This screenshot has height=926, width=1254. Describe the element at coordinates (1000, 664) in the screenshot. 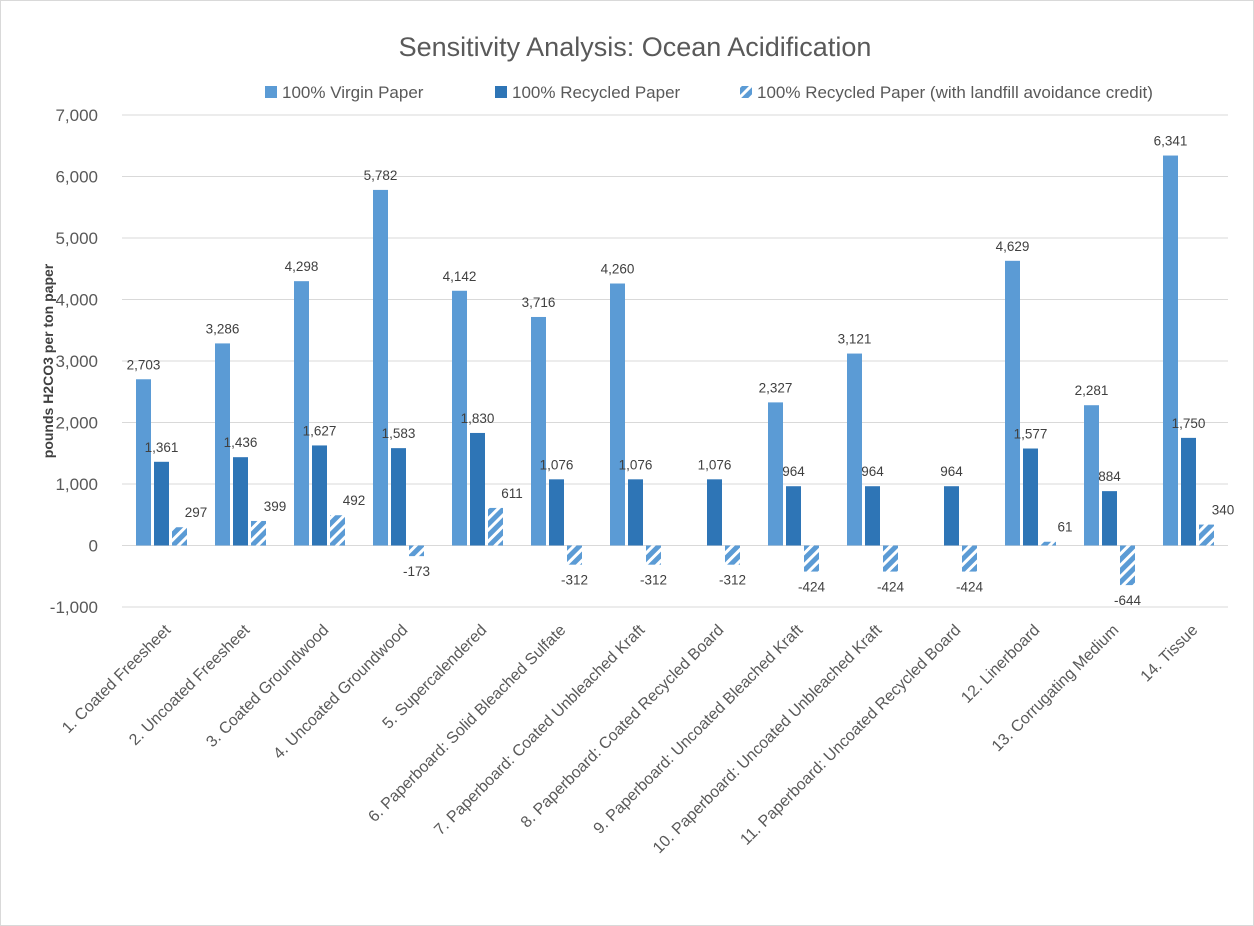

I see `category-label: 12. Linerboard` at that location.